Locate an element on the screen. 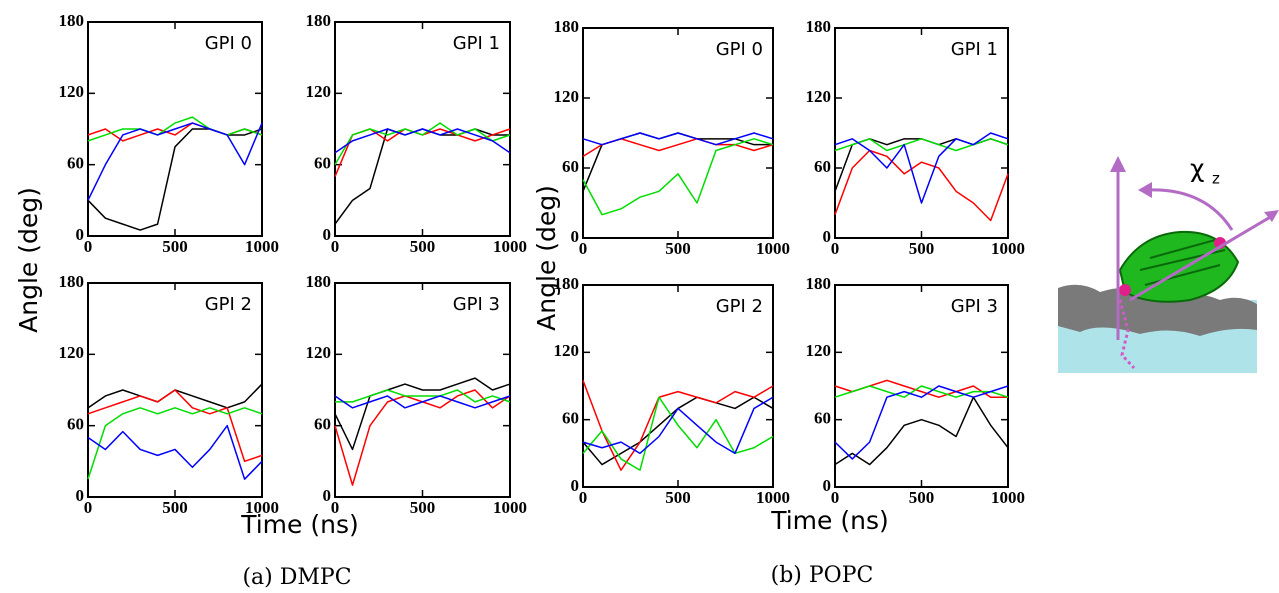  gpi-anchor is located at coordinates (1127, 334).